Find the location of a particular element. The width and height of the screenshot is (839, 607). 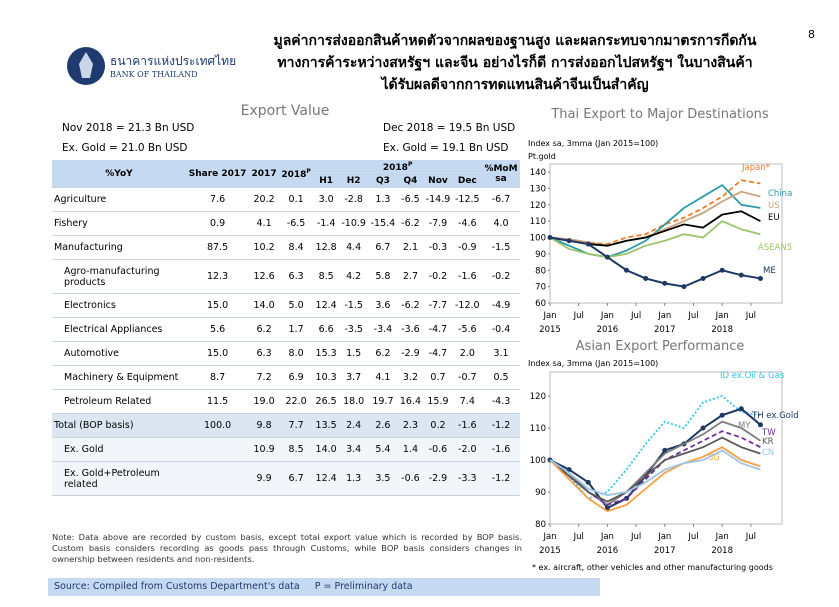

cell: -5.6 is located at coordinates (467, 329).